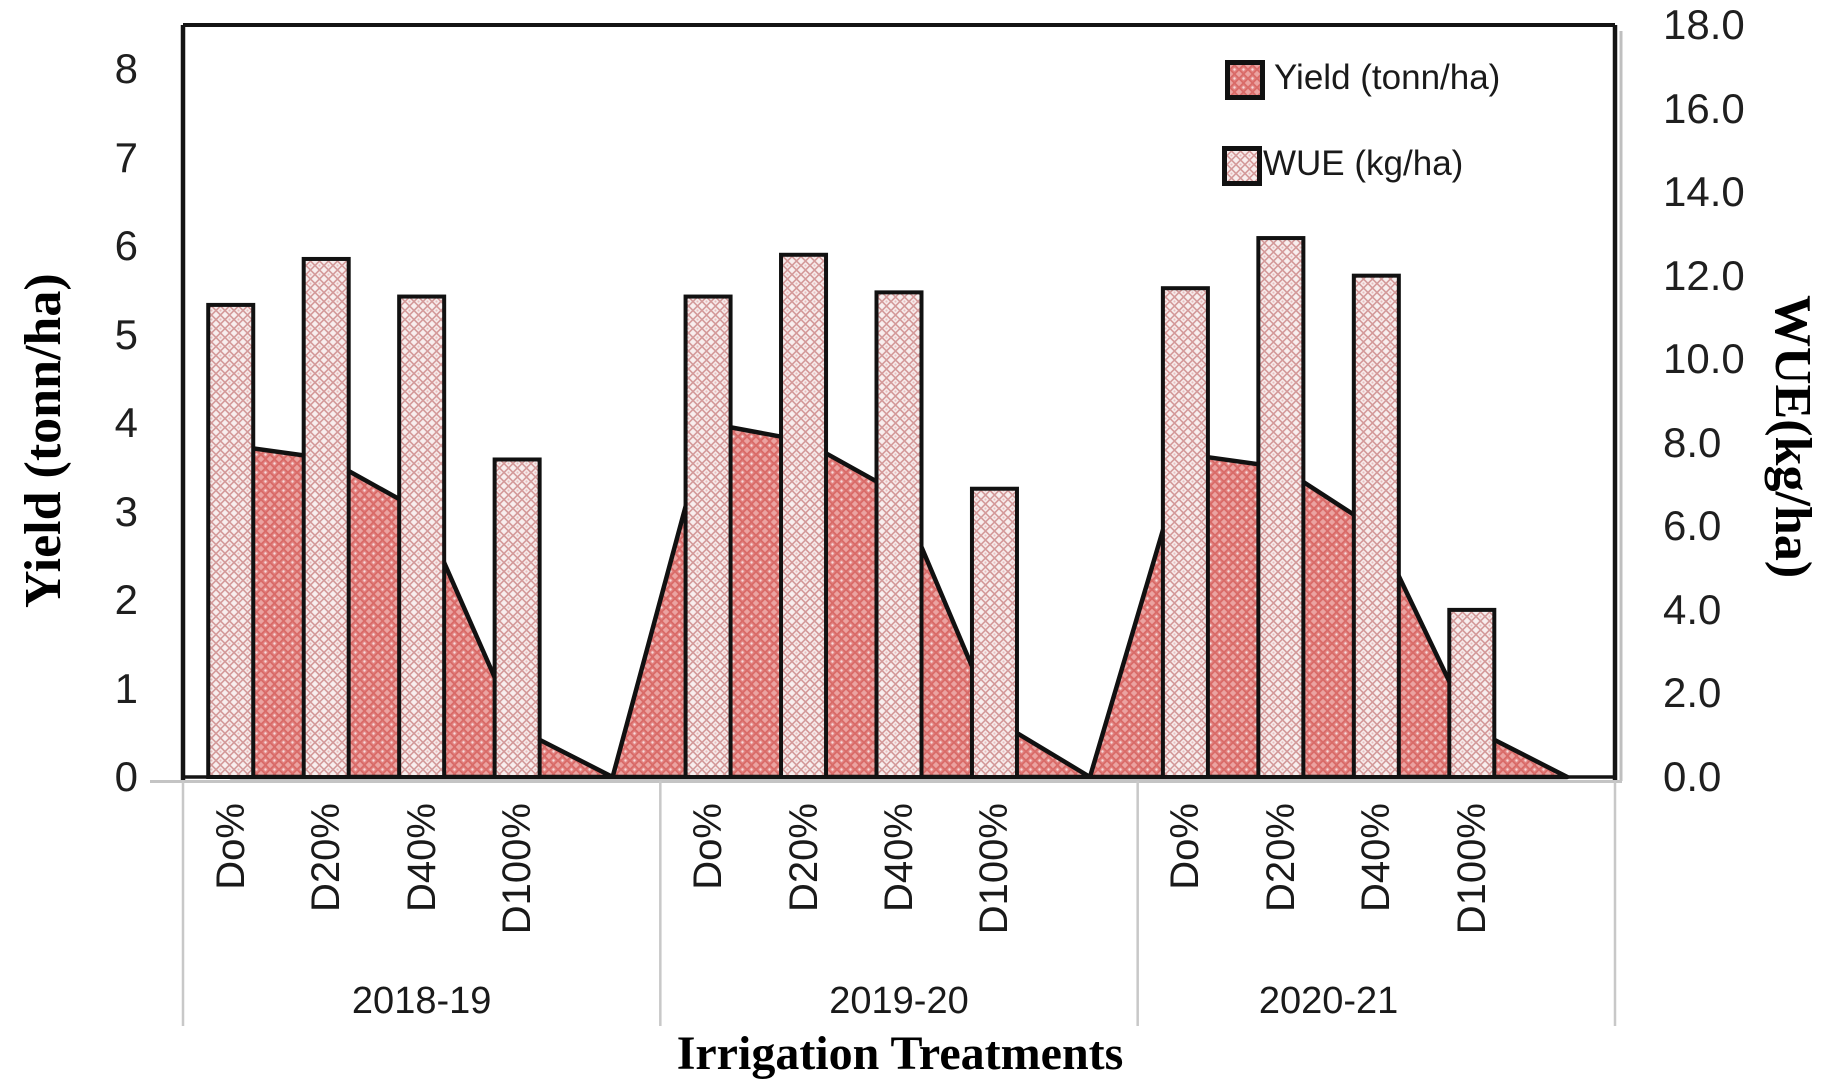 The width and height of the screenshot is (1829, 1082). What do you see at coordinates (43, 440) in the screenshot?
I see `left-axis-title: Yield (tonn/ha)` at bounding box center [43, 440].